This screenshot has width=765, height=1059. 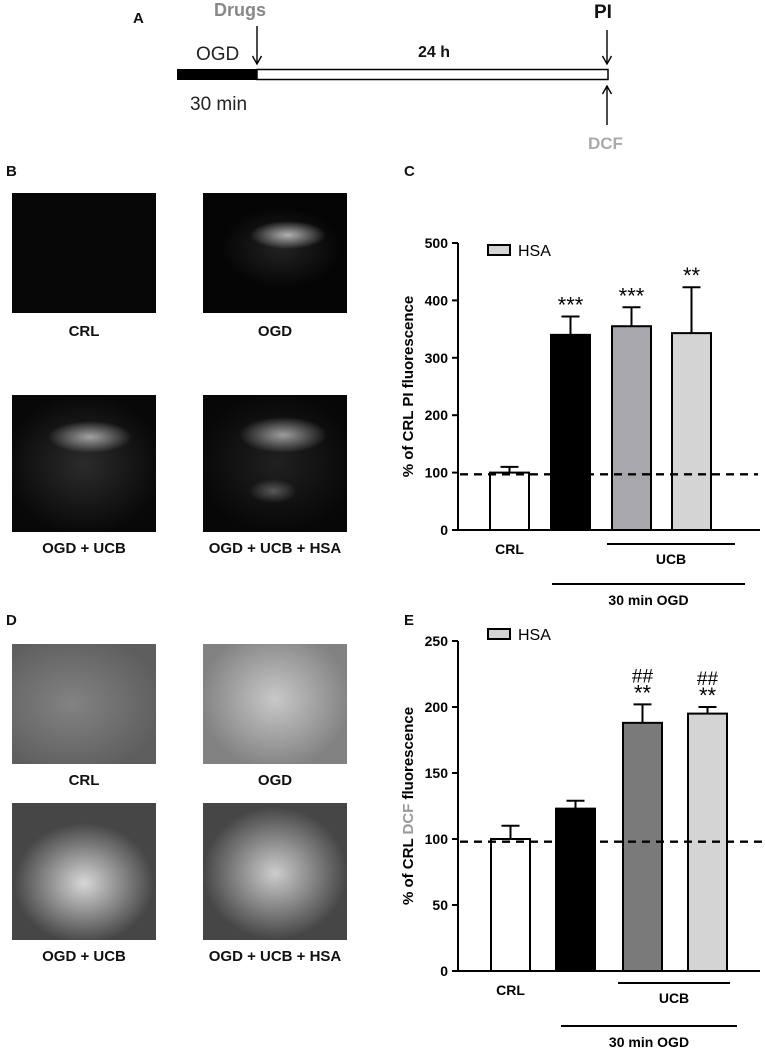 What do you see at coordinates (632, 295) in the screenshot?
I see `significance-c-2: ***` at bounding box center [632, 295].